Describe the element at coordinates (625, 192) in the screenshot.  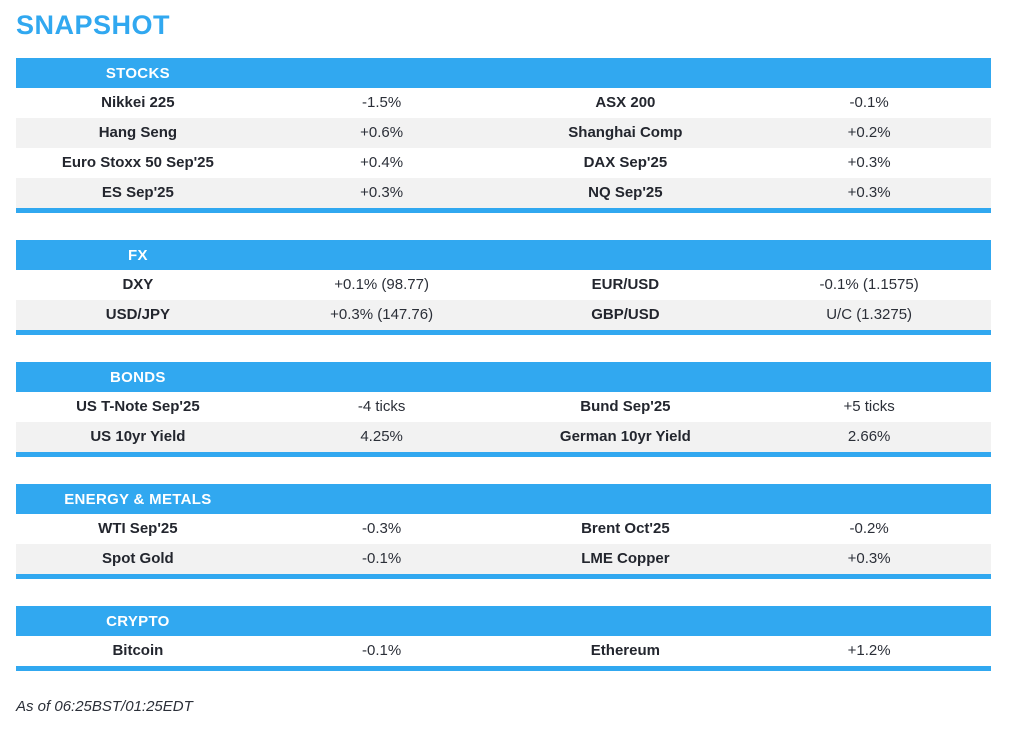
I see `instrument-name: NQ Sep'25` at that location.